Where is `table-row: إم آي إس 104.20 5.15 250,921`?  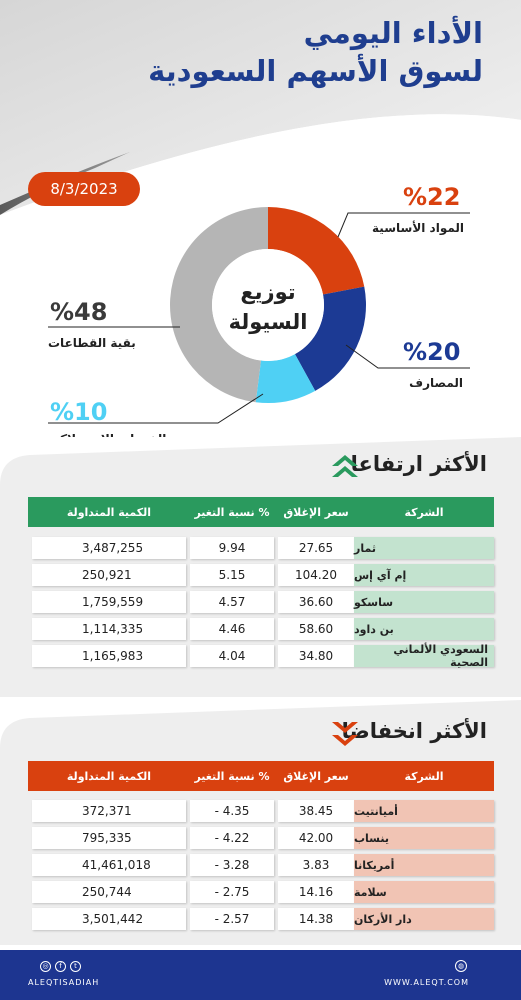
table-row: إم آي إس 104.20 5.15 250,921 is located at coordinates (261, 575).